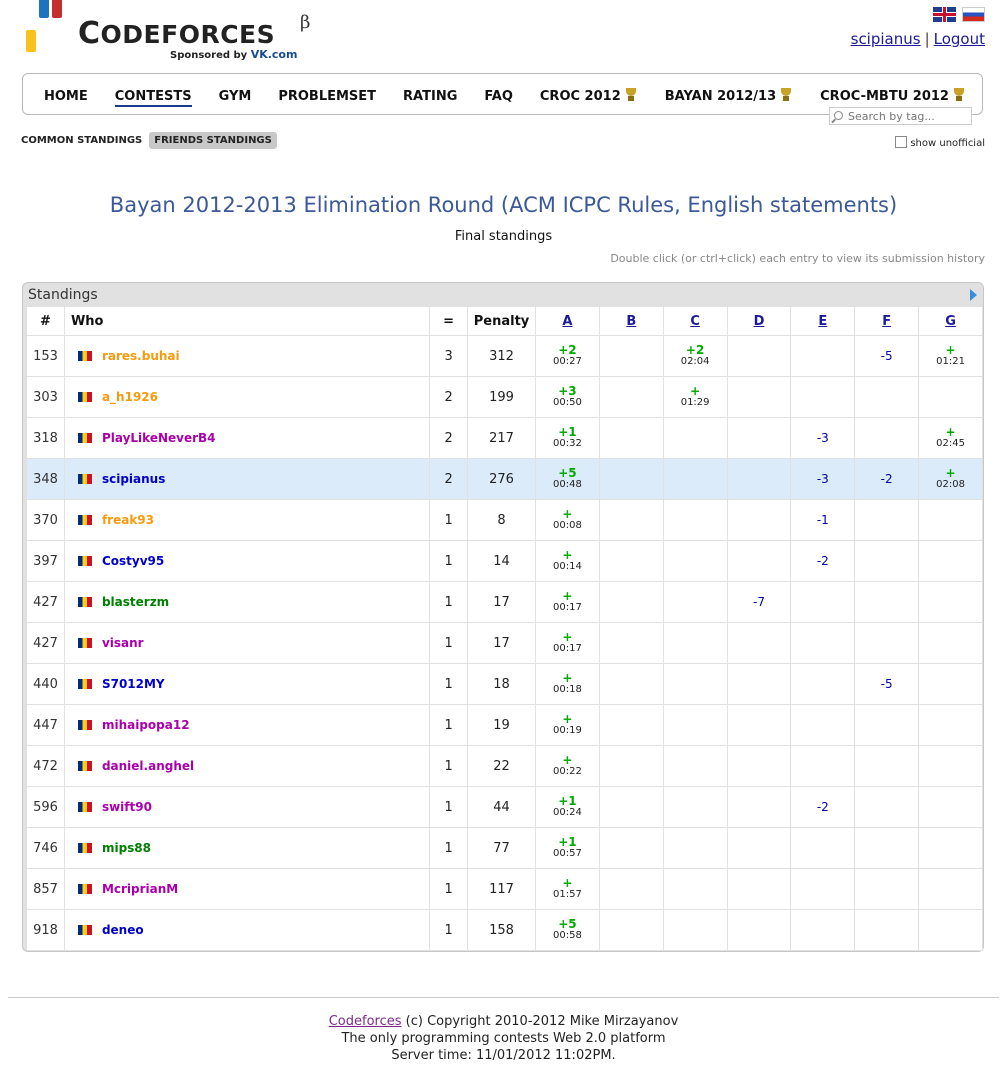 This screenshot has height=1071, width=1007. What do you see at coordinates (973, 14) in the screenshot?
I see `russia-flag-icon` at bounding box center [973, 14].